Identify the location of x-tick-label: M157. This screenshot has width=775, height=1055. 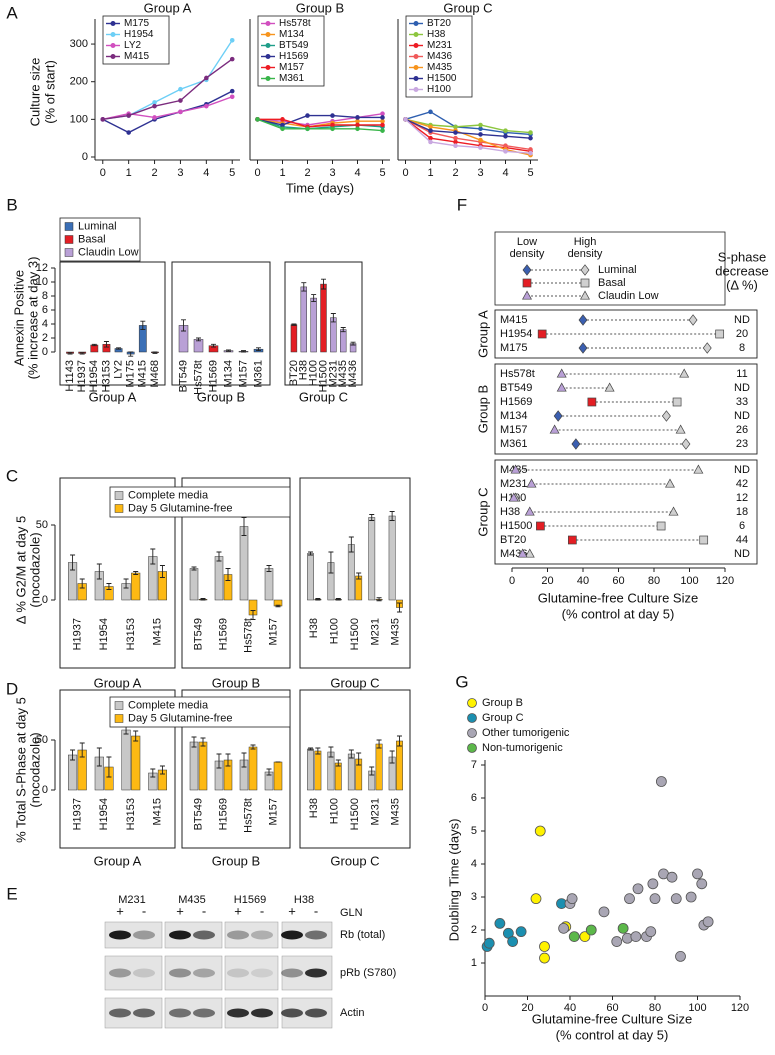
(273, 632).